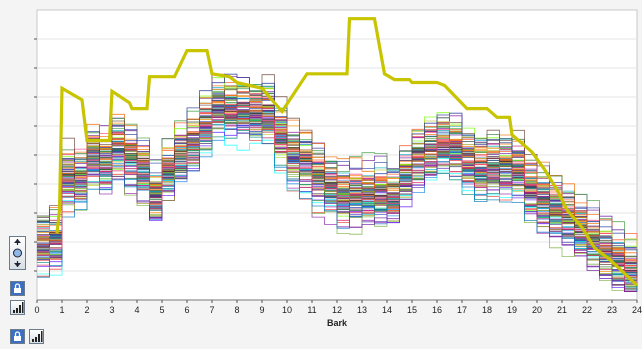 Image resolution: width=642 pixels, height=349 pixels. What do you see at coordinates (462, 310) in the screenshot?
I see `x-tick-label: 17` at bounding box center [462, 310].